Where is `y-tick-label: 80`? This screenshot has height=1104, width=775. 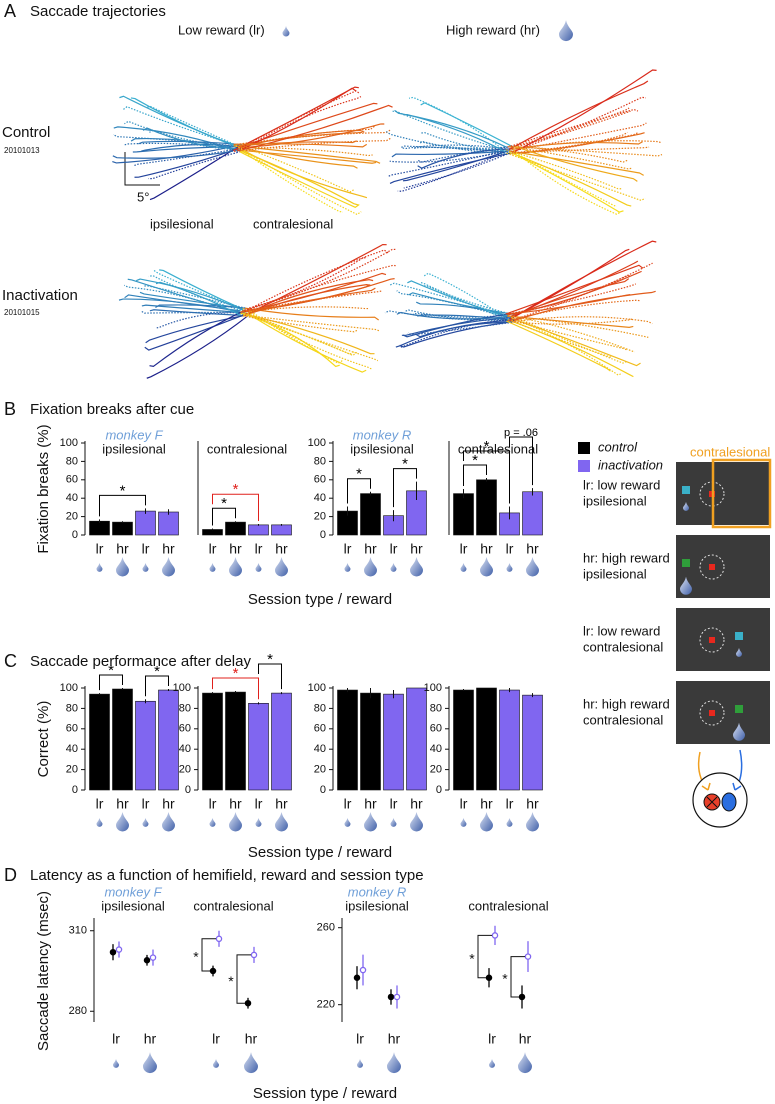
y-tick-label: 80 is located at coordinates (320, 461).